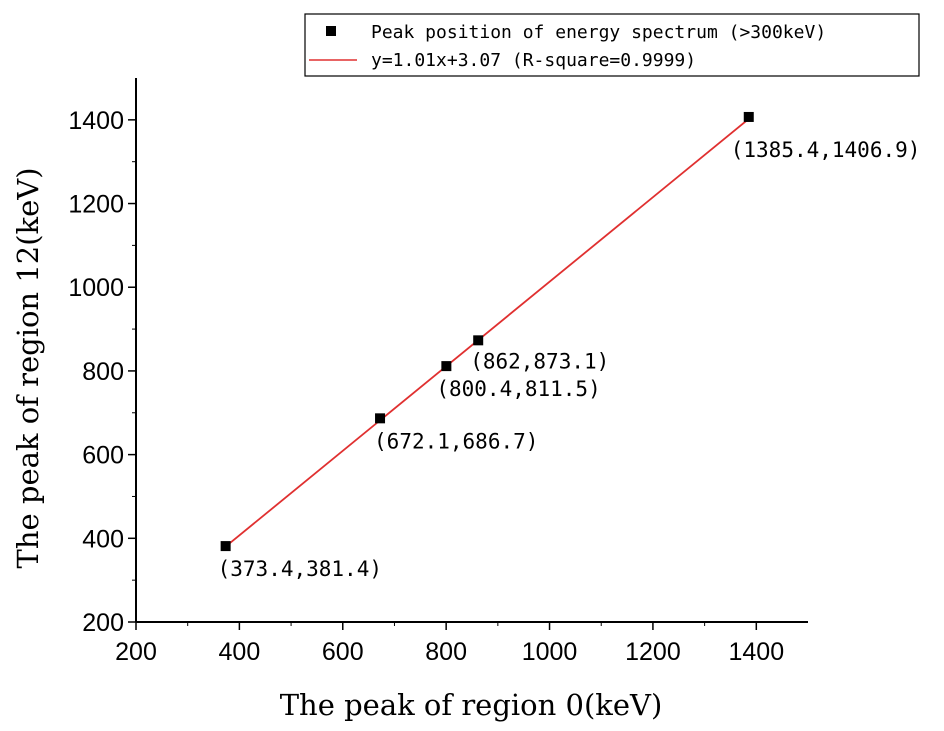 The height and width of the screenshot is (731, 944). Describe the element at coordinates (550, 652) in the screenshot. I see `x-tick-label: 1000` at that location.